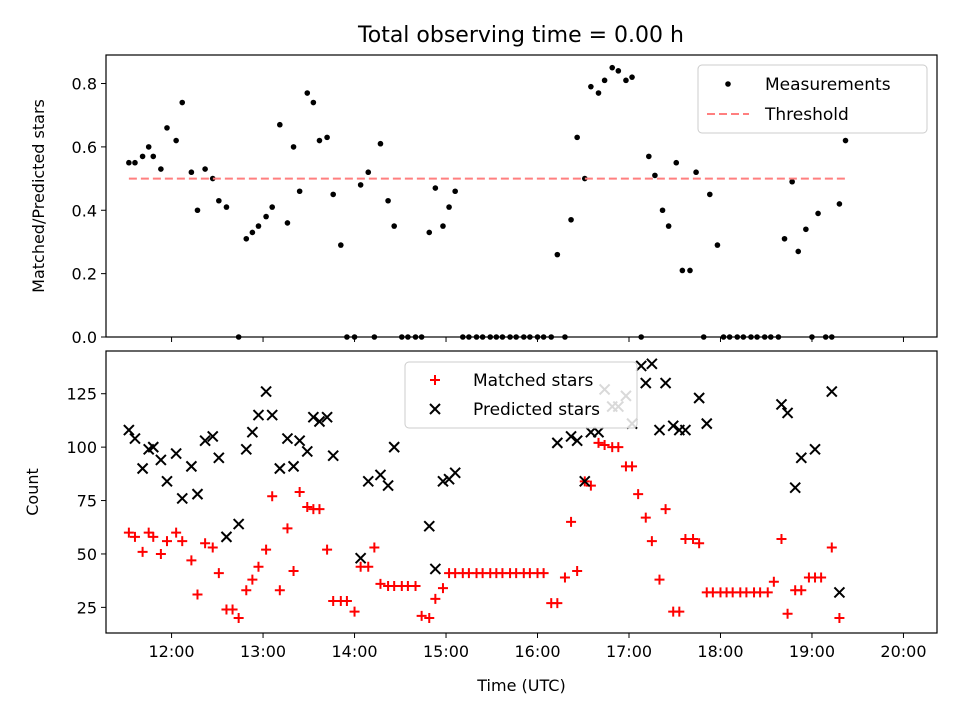  Describe the element at coordinates (728, 84) in the screenshot. I see `legend-marker-measurements` at that location.